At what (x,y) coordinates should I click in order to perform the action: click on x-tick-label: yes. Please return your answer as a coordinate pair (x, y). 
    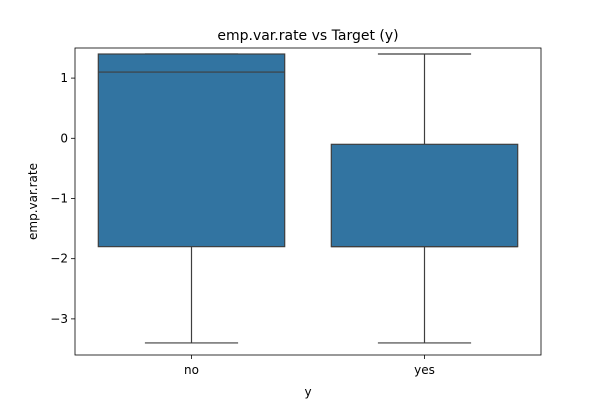
    Looking at the image, I should click on (424, 370).